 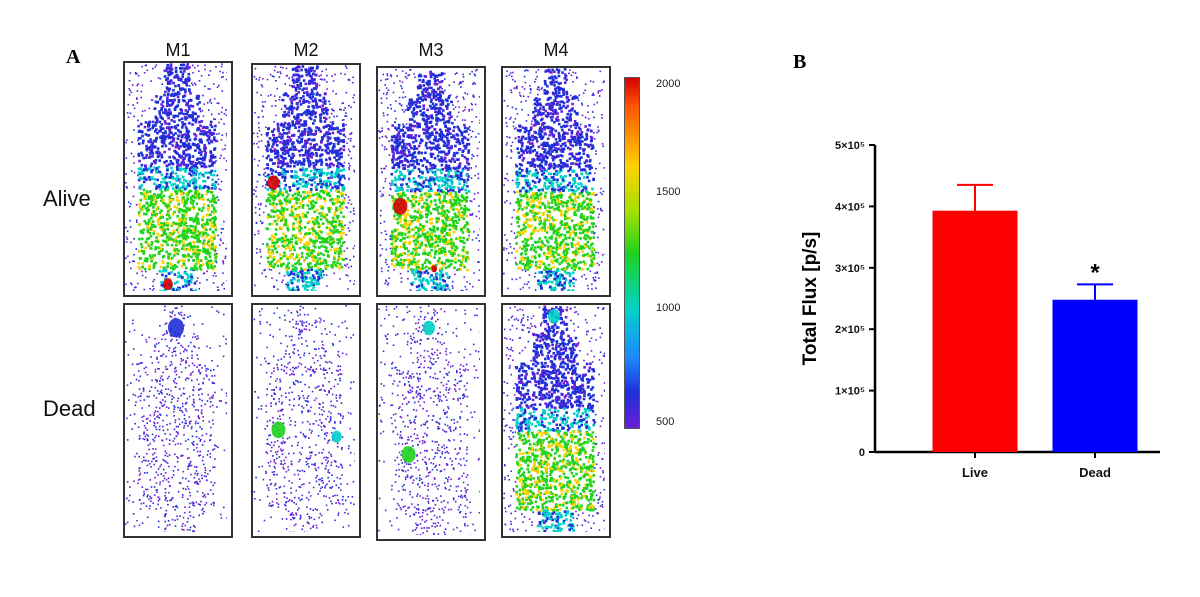 What do you see at coordinates (556, 420) in the screenshot?
I see `image-dead-m4` at bounding box center [556, 420].